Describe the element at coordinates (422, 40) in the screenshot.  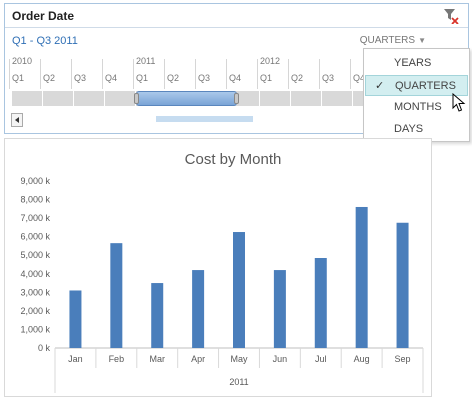
I see `chevron-down-icon: ▼` at that location.